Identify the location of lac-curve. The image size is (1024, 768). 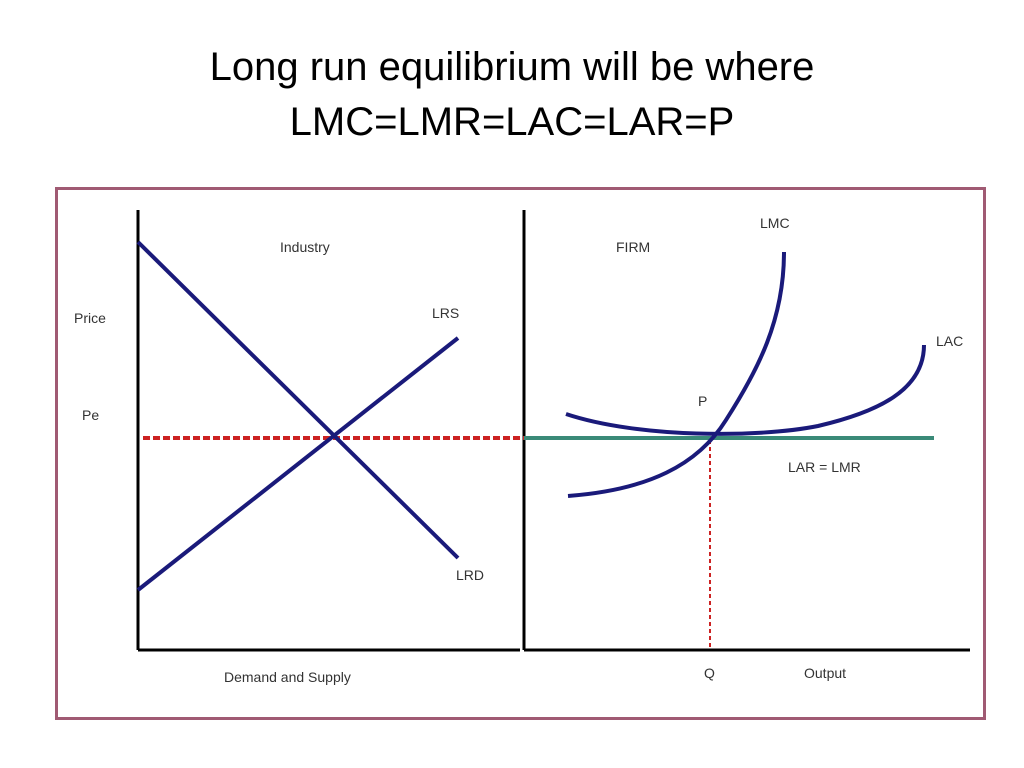
(745, 390).